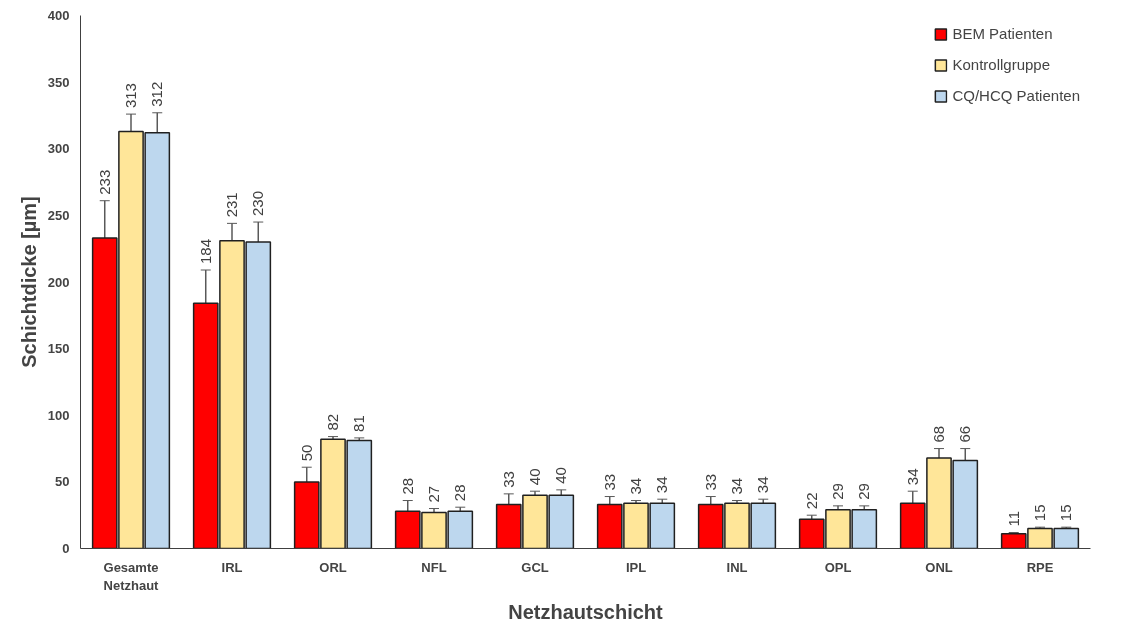 The image size is (1121, 632). Describe the element at coordinates (838, 567) in the screenshot. I see `x-tick-label: OPL` at that location.